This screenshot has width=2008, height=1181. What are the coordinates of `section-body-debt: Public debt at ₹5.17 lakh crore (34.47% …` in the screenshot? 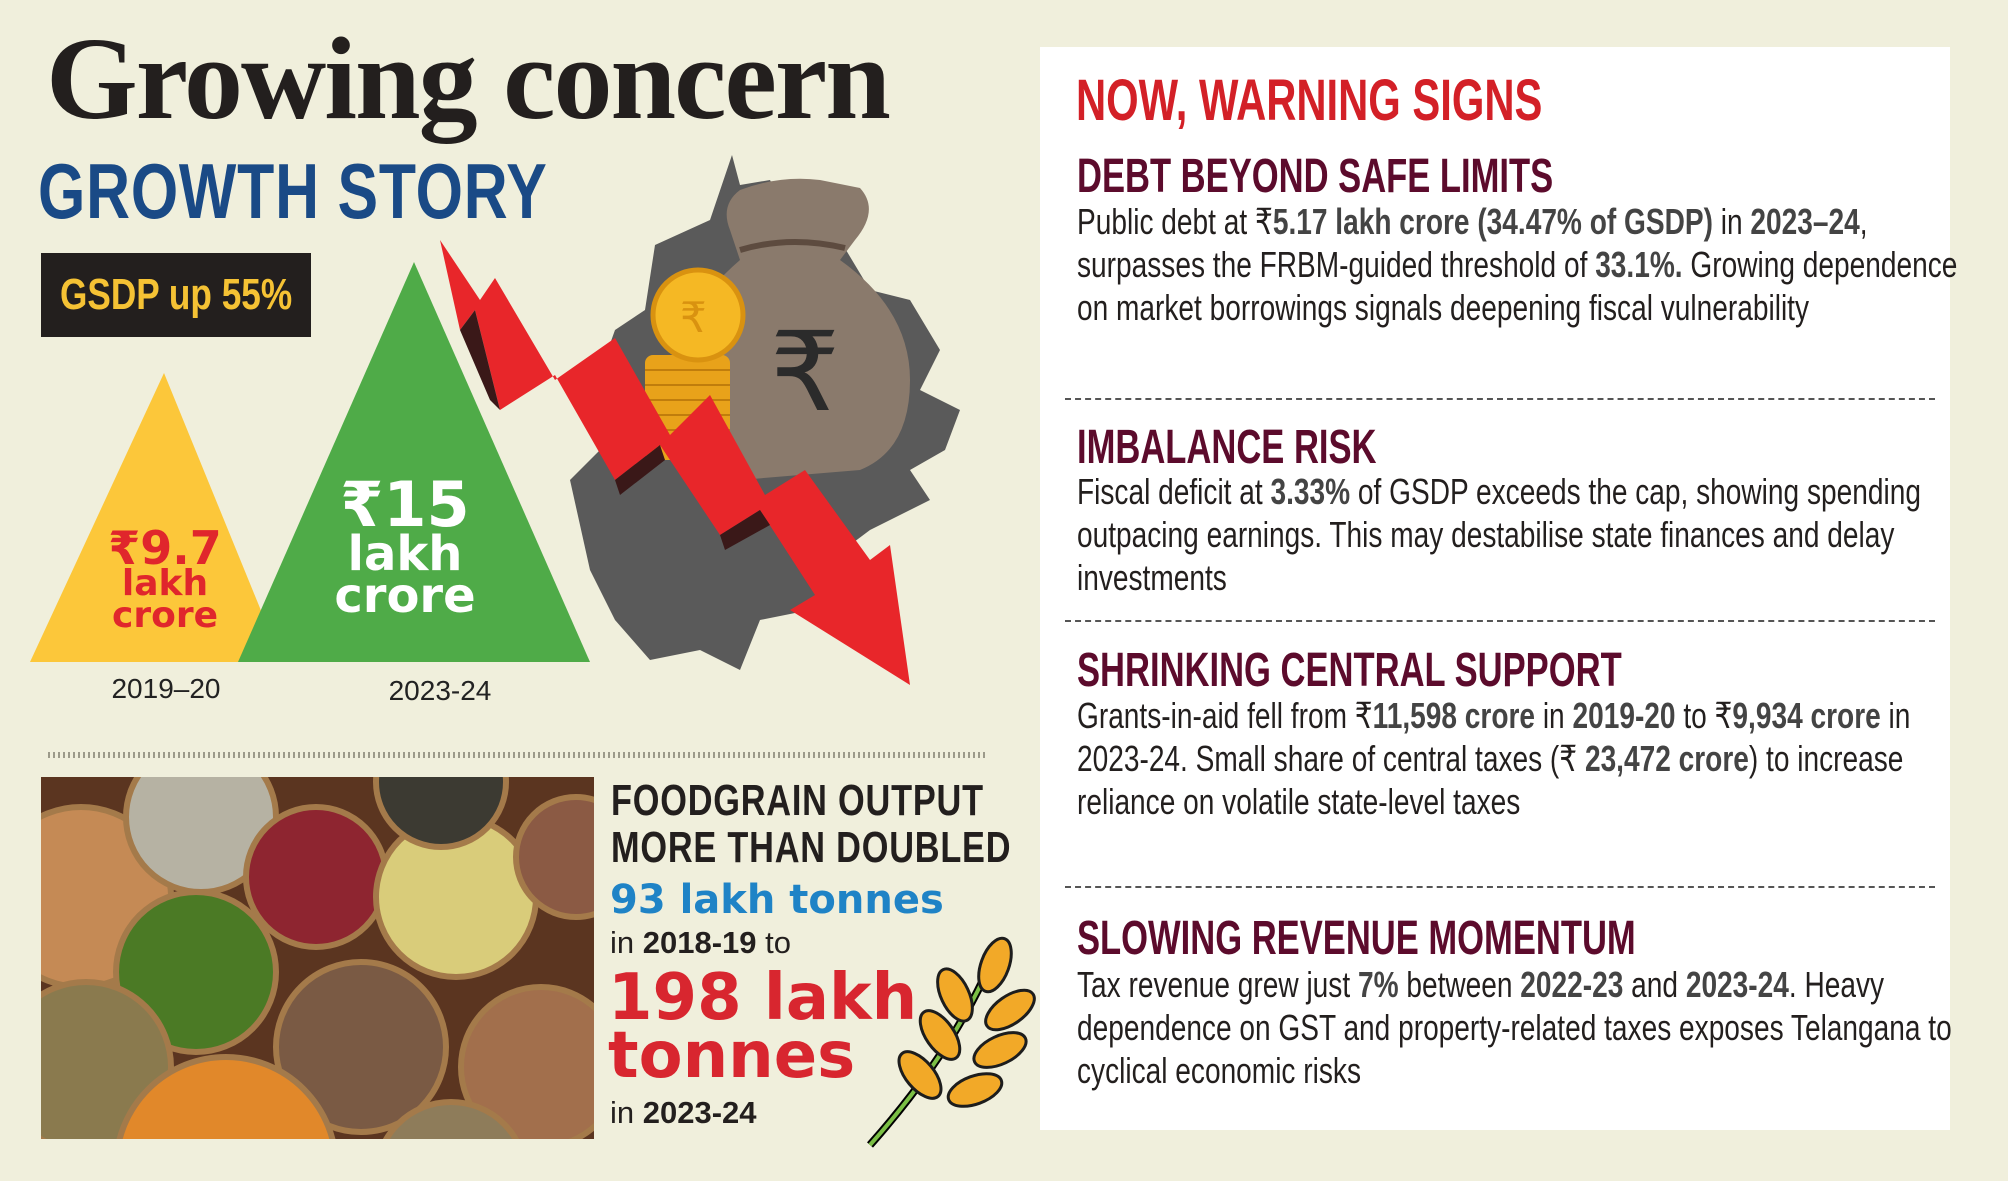 It's located at (1517, 264).